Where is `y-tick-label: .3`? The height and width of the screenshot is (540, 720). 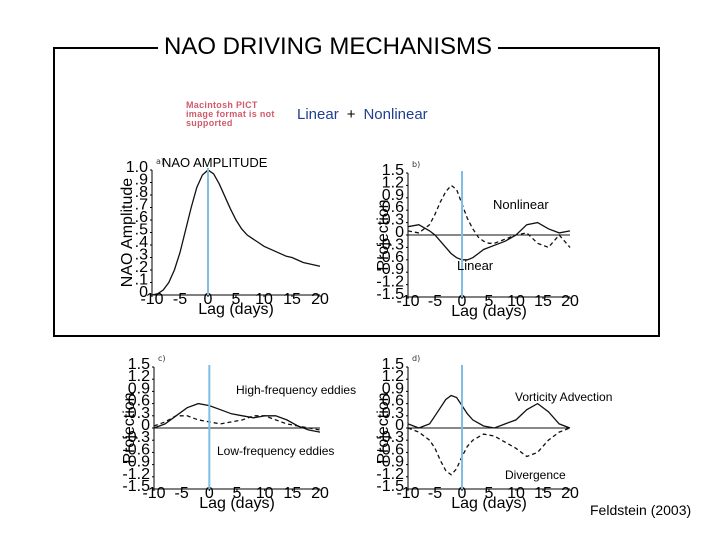 y-tick-label: .3 is located at coordinates (141, 255).